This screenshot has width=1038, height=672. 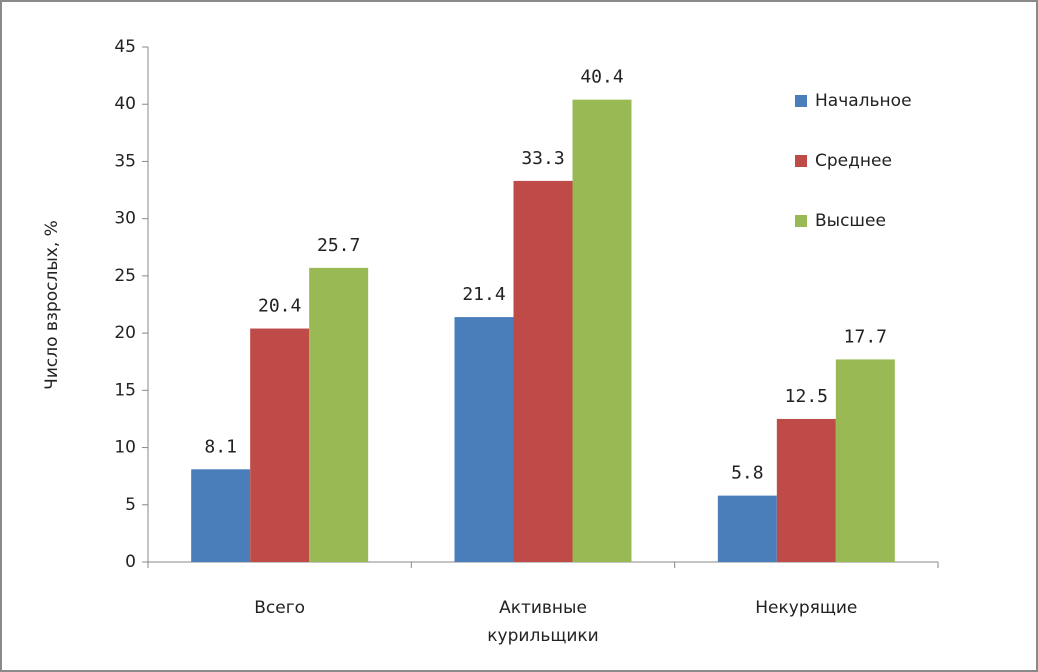 I want to click on y-tick-label: 0, so click(x=130, y=562).